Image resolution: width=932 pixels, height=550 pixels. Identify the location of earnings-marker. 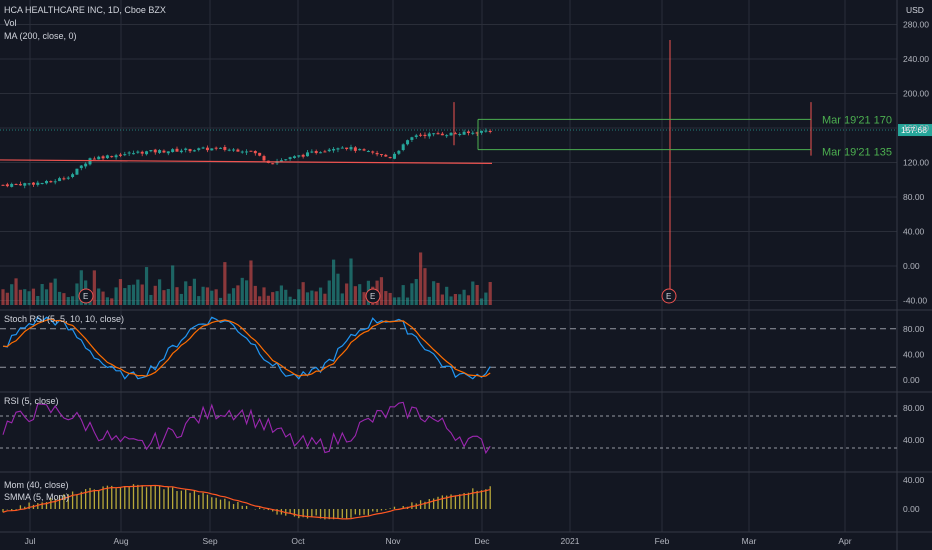
(86, 296).